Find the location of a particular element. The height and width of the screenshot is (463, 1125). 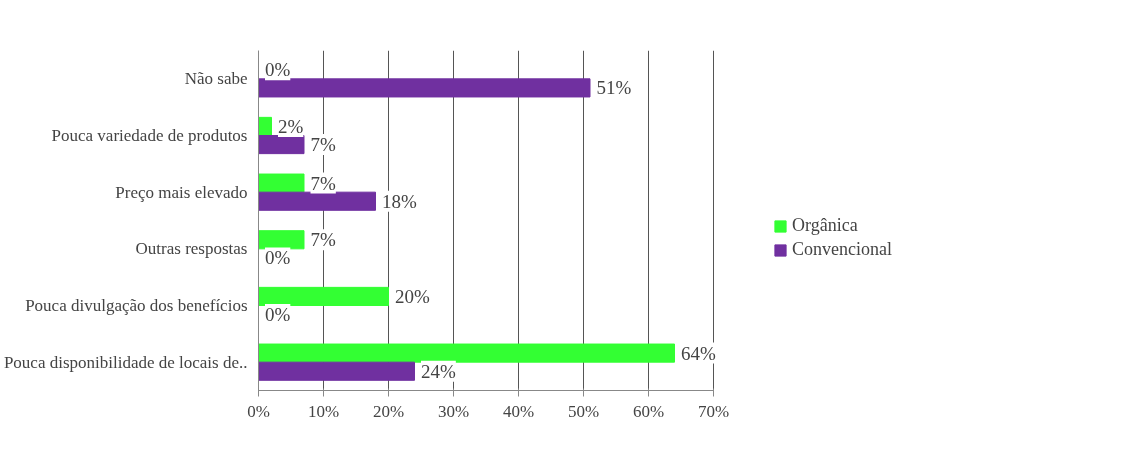

y-tick-label: Pouca divulgação dos benefícios is located at coordinates (136, 305).